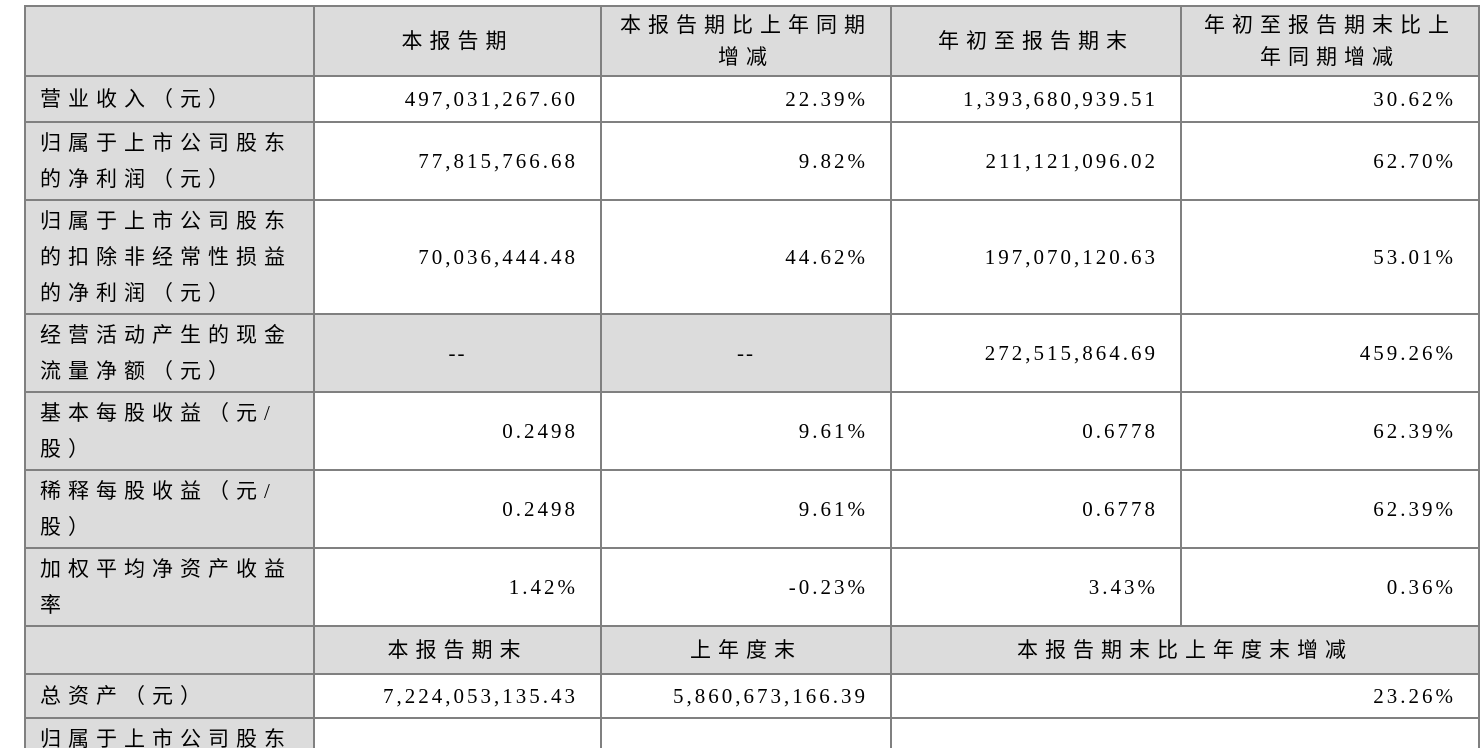  I want to click on label-equity-attributable: 归属于上市公司股东的所有者权益（元）, so click(169, 732).